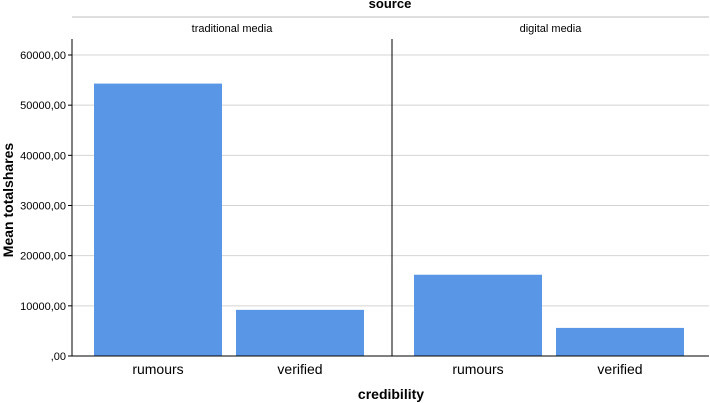 Image resolution: width=710 pixels, height=403 pixels. What do you see at coordinates (300, 332) in the screenshot?
I see `bar-1-verified` at bounding box center [300, 332].